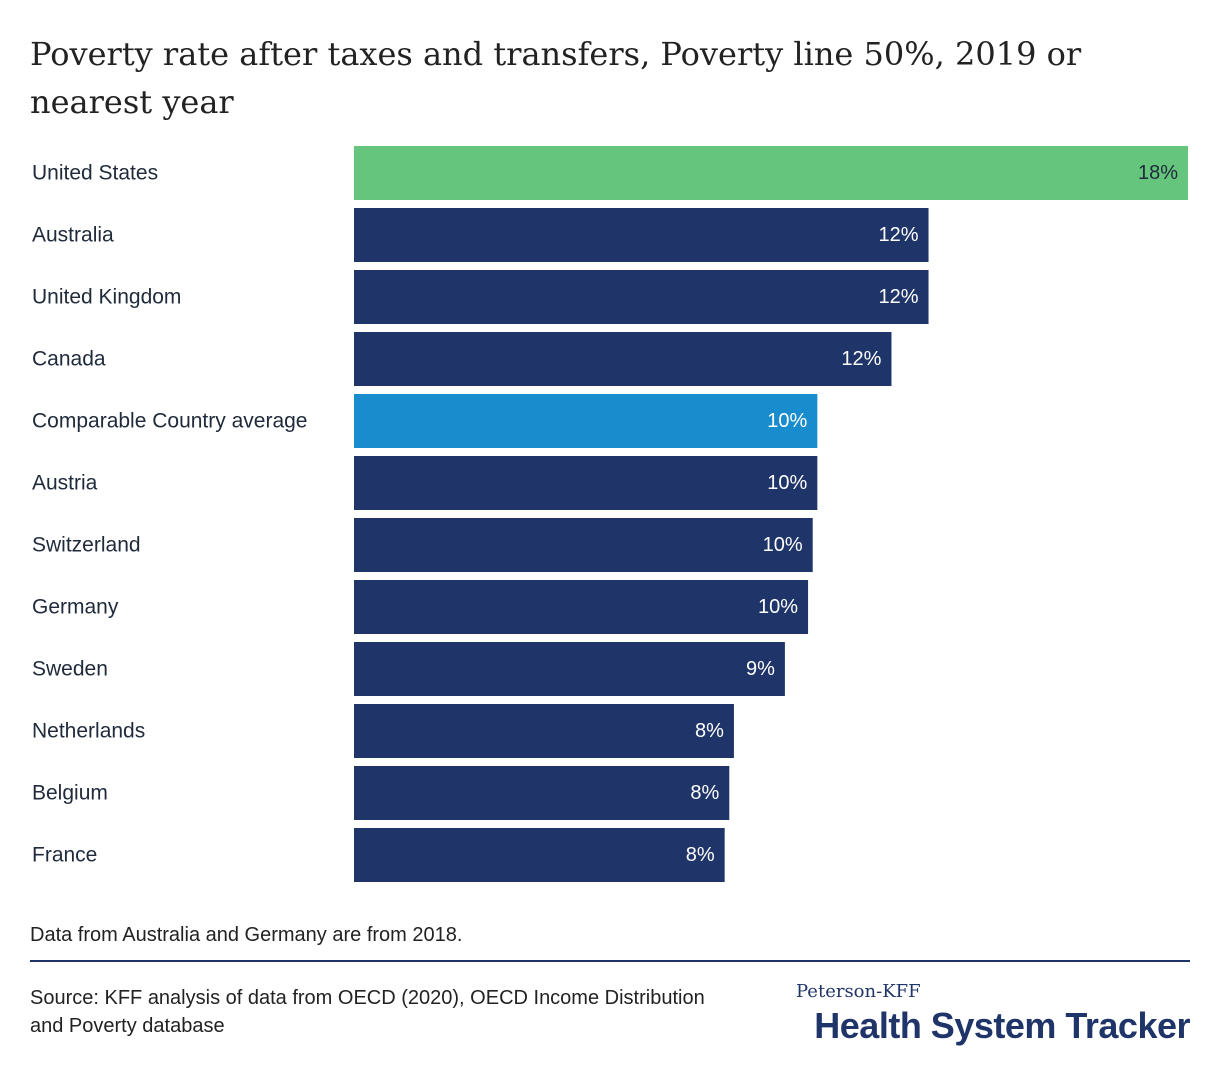 This screenshot has height=1092, width=1220. I want to click on category-label: United Kingdom, so click(106, 297).